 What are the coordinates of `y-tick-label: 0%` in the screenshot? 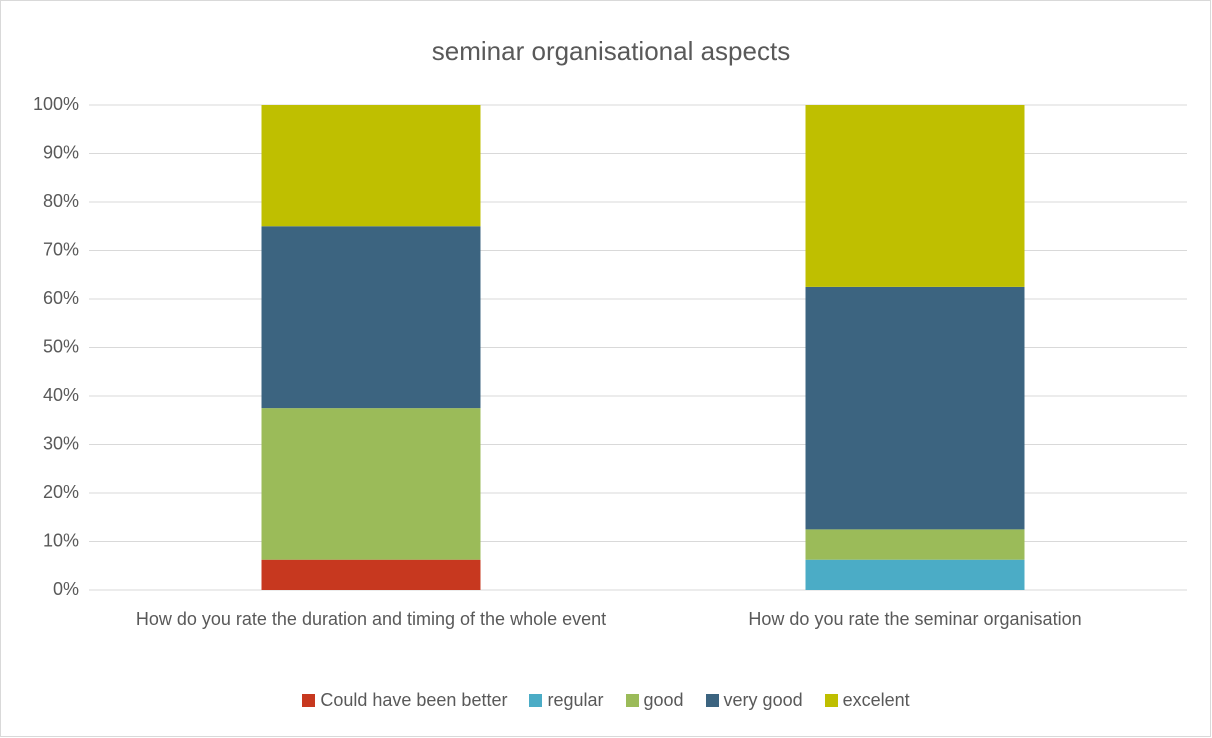 It's located at (66, 589).